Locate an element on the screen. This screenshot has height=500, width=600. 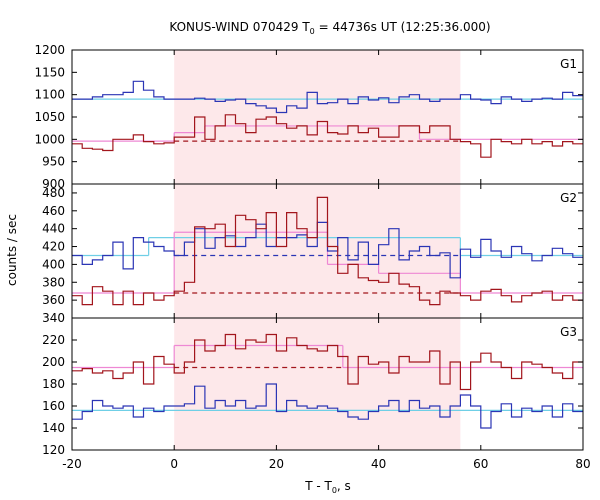
y-axis-label: counts / sec is located at coordinates (12, 250).